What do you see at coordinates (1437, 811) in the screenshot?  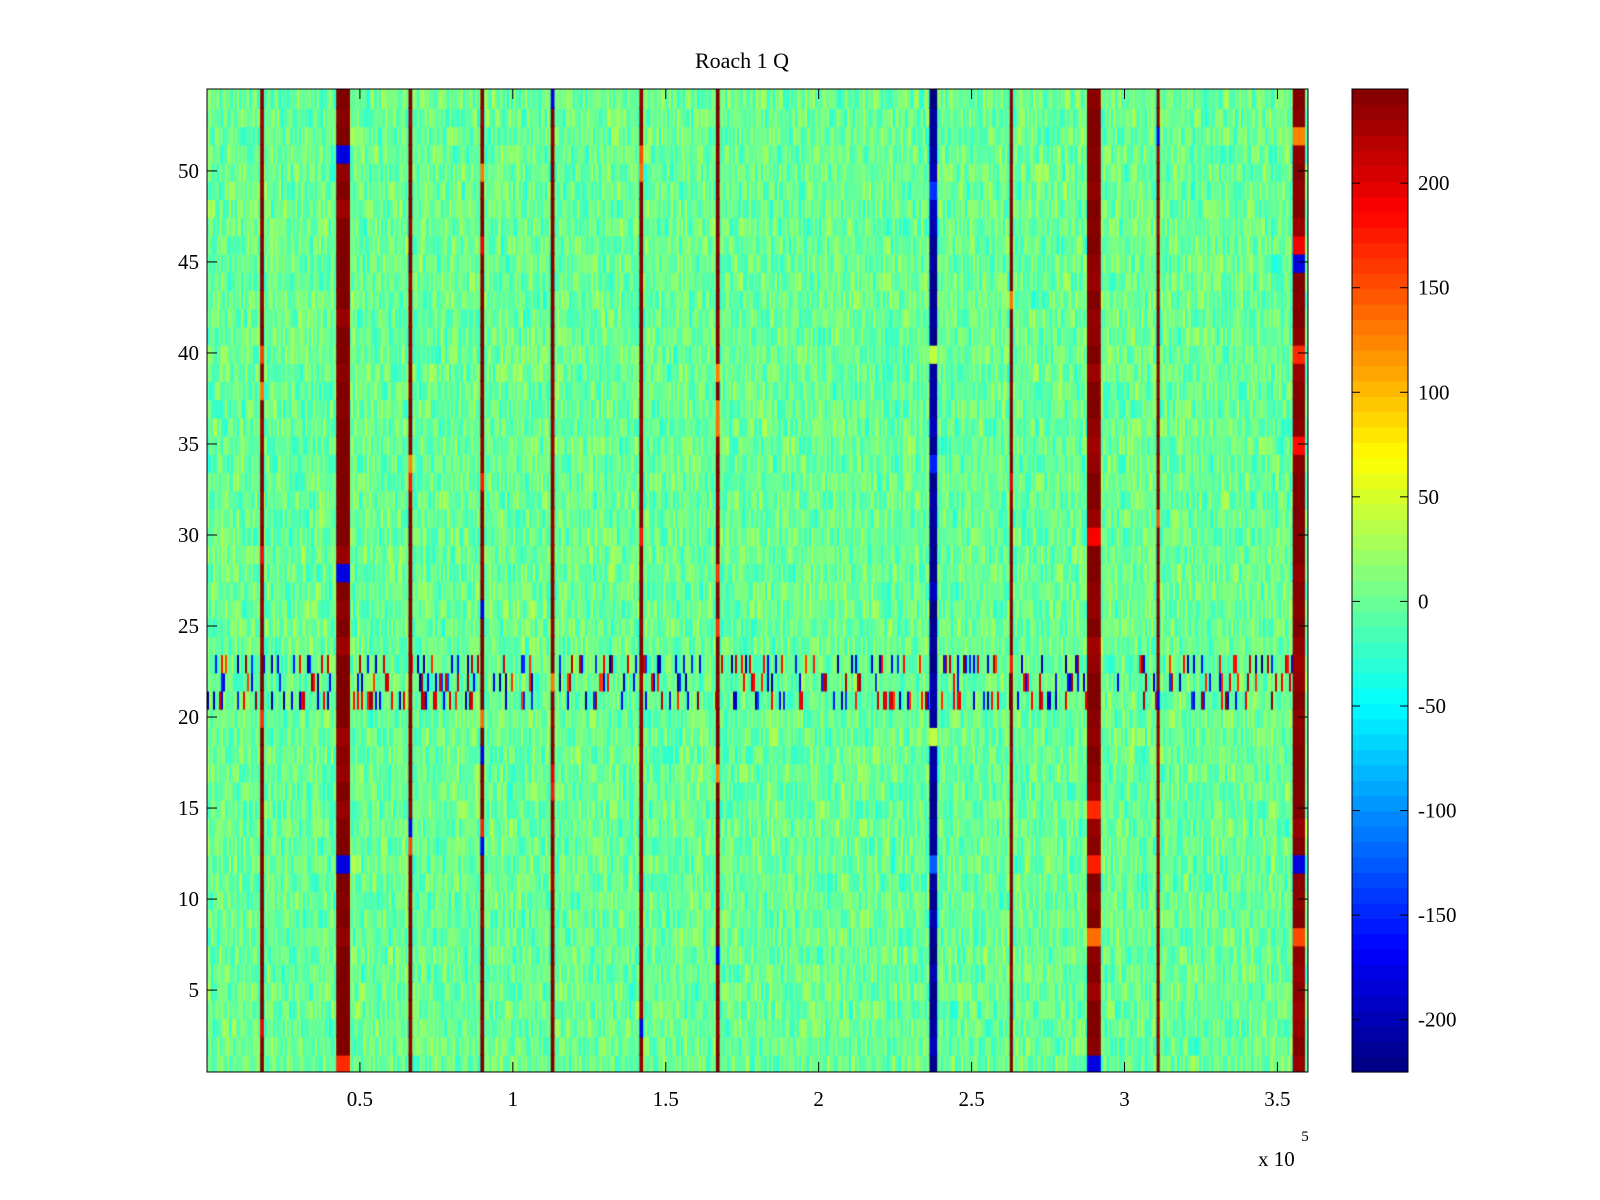 I see `colorbar-tick-label: -100` at bounding box center [1437, 811].